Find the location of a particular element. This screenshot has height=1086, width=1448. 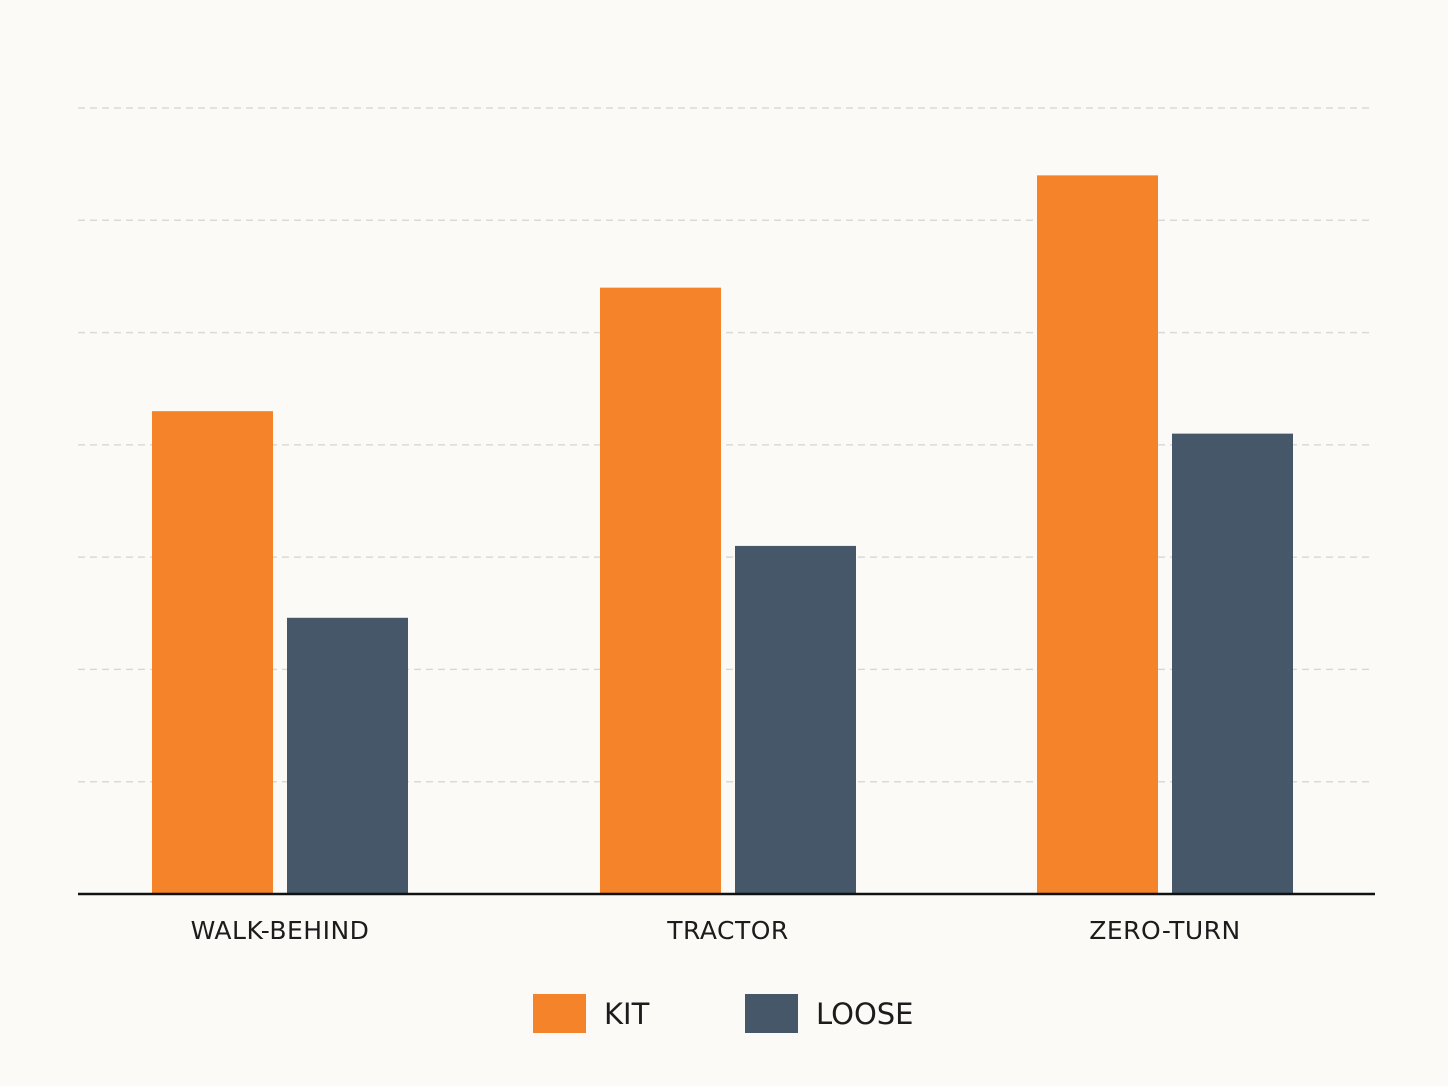

x-tick-label: TRACTOR is located at coordinates (727, 930).